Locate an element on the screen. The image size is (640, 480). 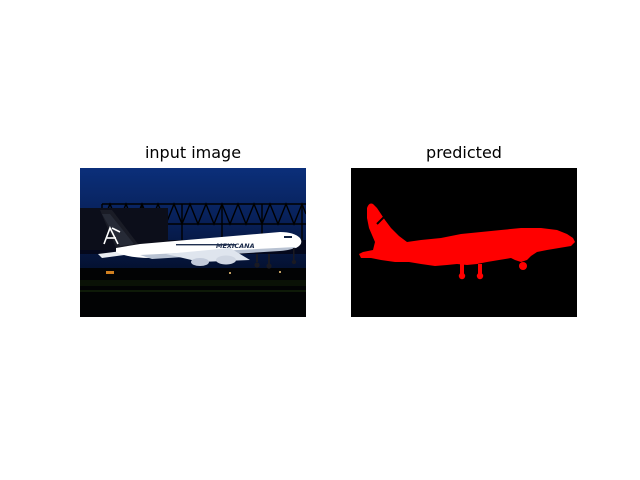
airplane-mask is located at coordinates (467, 241).